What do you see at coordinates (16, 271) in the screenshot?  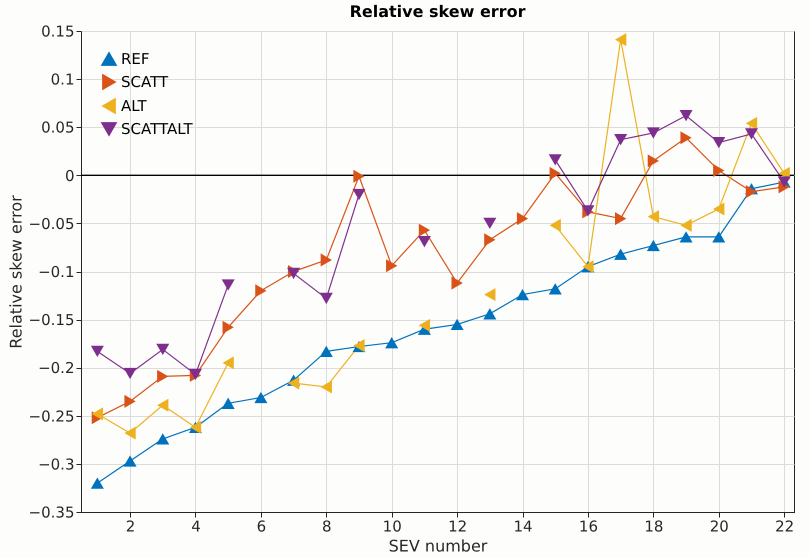 I see `y-axis-title: Relative skew error` at bounding box center [16, 271].